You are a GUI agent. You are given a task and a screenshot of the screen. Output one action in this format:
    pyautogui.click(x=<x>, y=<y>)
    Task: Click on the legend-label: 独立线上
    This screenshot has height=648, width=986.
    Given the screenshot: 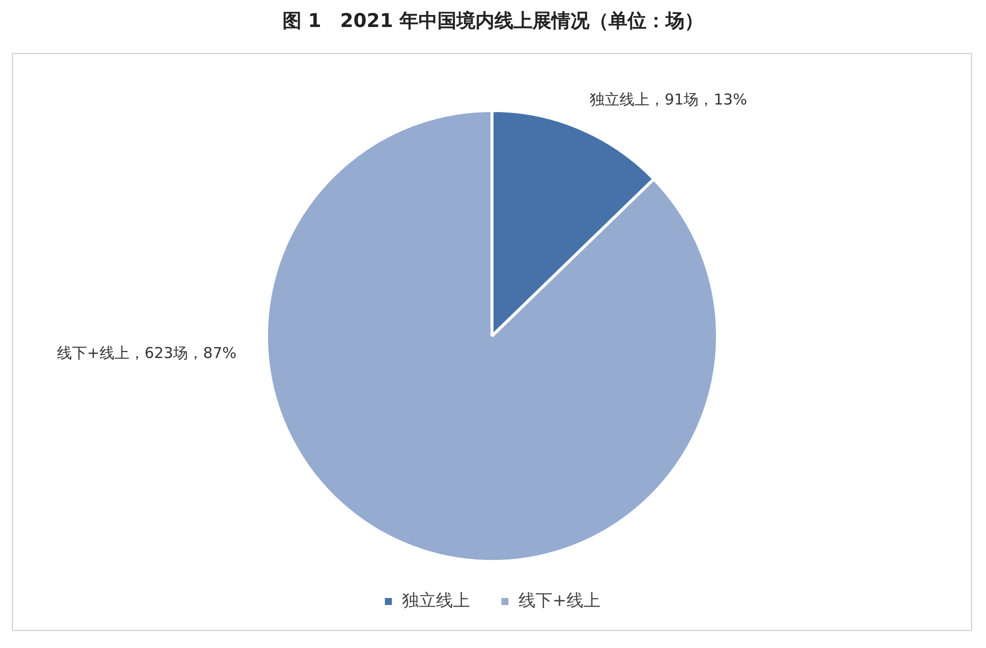 What is the action you would take?
    pyautogui.click(x=436, y=600)
    